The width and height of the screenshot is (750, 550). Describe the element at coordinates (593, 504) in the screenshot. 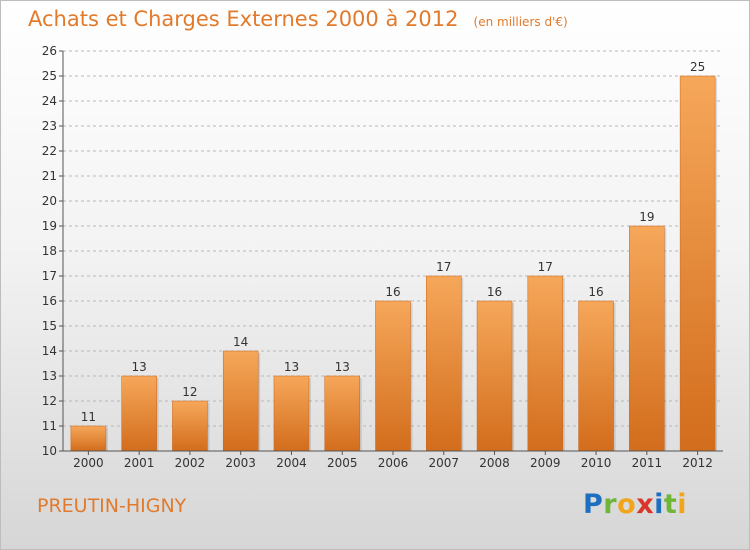

I see `logo-letter: P` at that location.